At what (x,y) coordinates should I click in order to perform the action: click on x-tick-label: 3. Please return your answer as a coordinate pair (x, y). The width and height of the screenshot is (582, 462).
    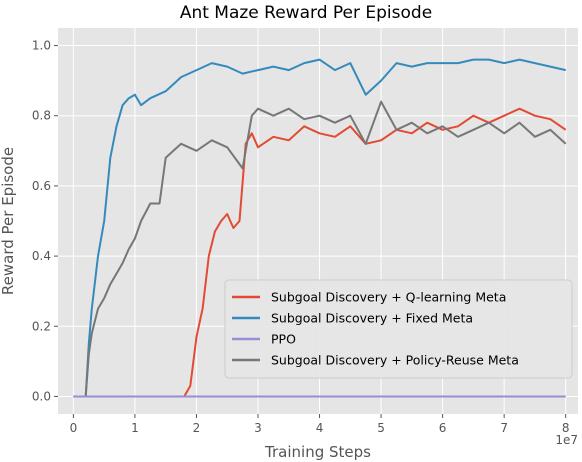
    Looking at the image, I should click on (258, 428).